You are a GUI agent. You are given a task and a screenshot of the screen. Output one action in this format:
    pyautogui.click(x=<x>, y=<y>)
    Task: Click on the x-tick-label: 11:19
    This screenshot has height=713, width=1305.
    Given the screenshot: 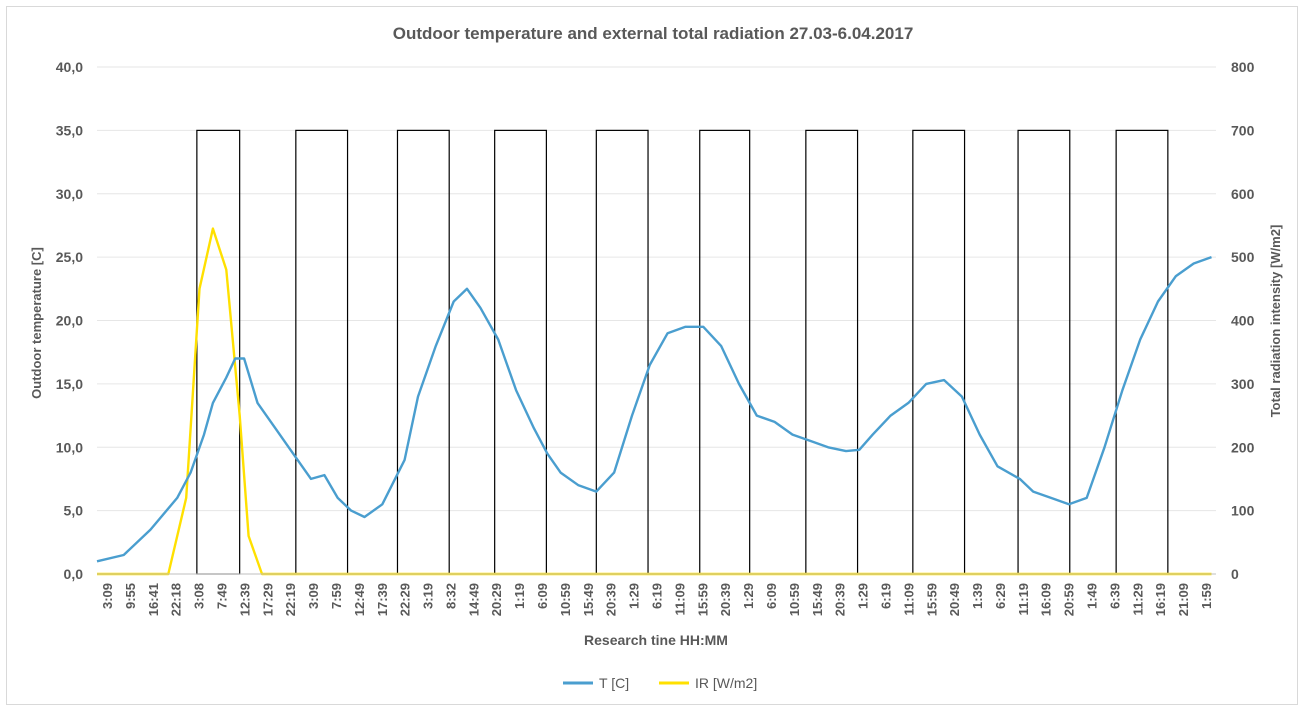 What is the action you would take?
    pyautogui.click(x=1023, y=599)
    